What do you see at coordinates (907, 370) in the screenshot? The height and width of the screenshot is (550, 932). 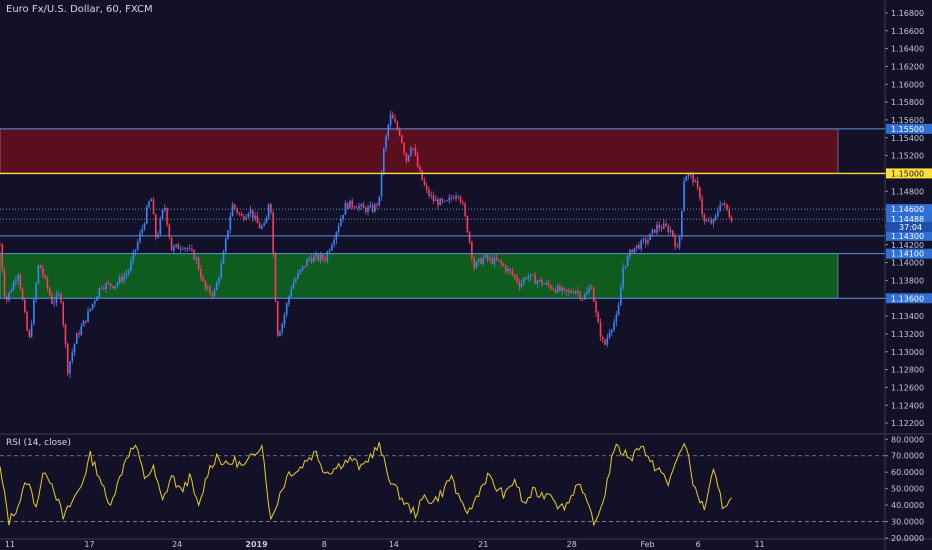 I see `price-tick-label: 1.12800` at bounding box center [907, 370].